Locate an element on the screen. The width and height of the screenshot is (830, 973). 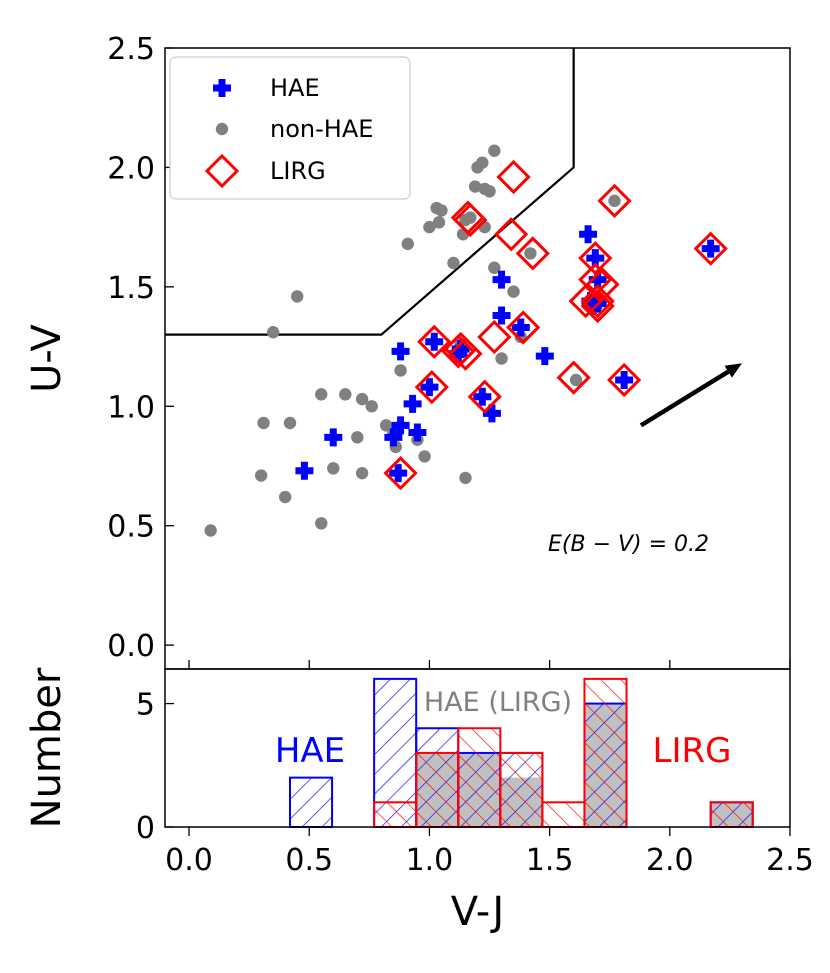
y-axis-label-number: Number is located at coordinates (47, 747).